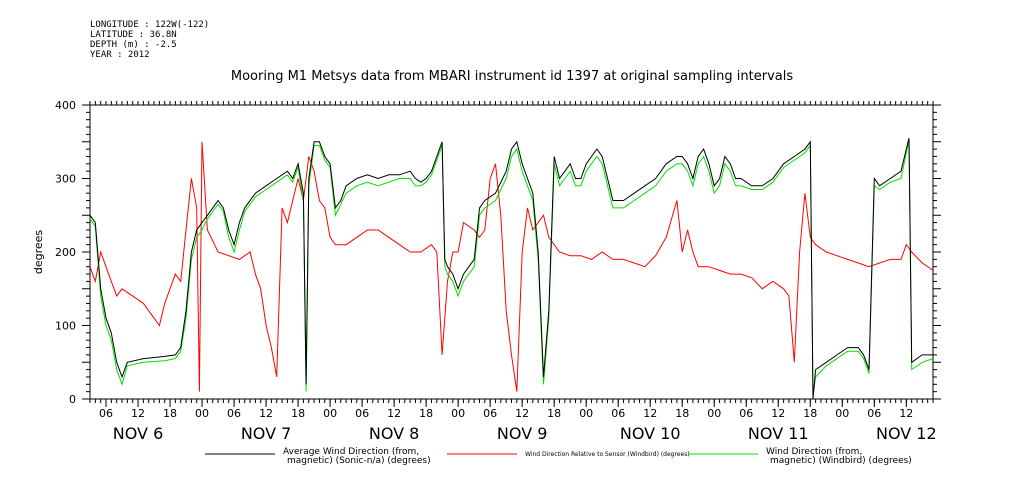 The height and width of the screenshot is (504, 1009). Describe the element at coordinates (650, 433) in the screenshot. I see `day-label: NOV 10` at that location.